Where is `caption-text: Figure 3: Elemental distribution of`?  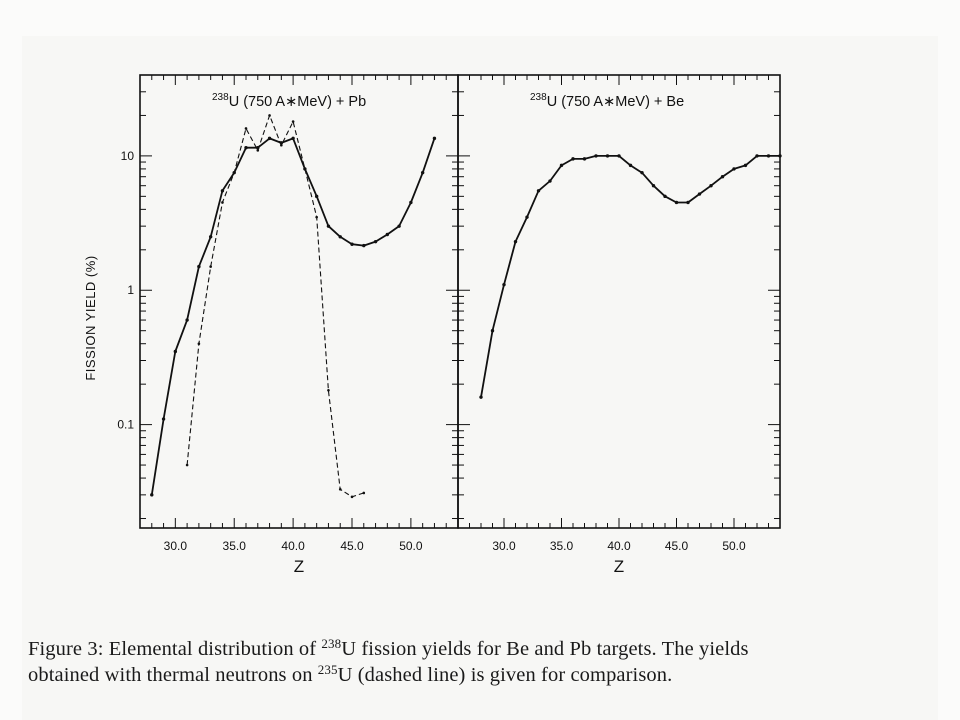
caption-text: Figure 3: Elemental distribution of is located at coordinates (175, 649).